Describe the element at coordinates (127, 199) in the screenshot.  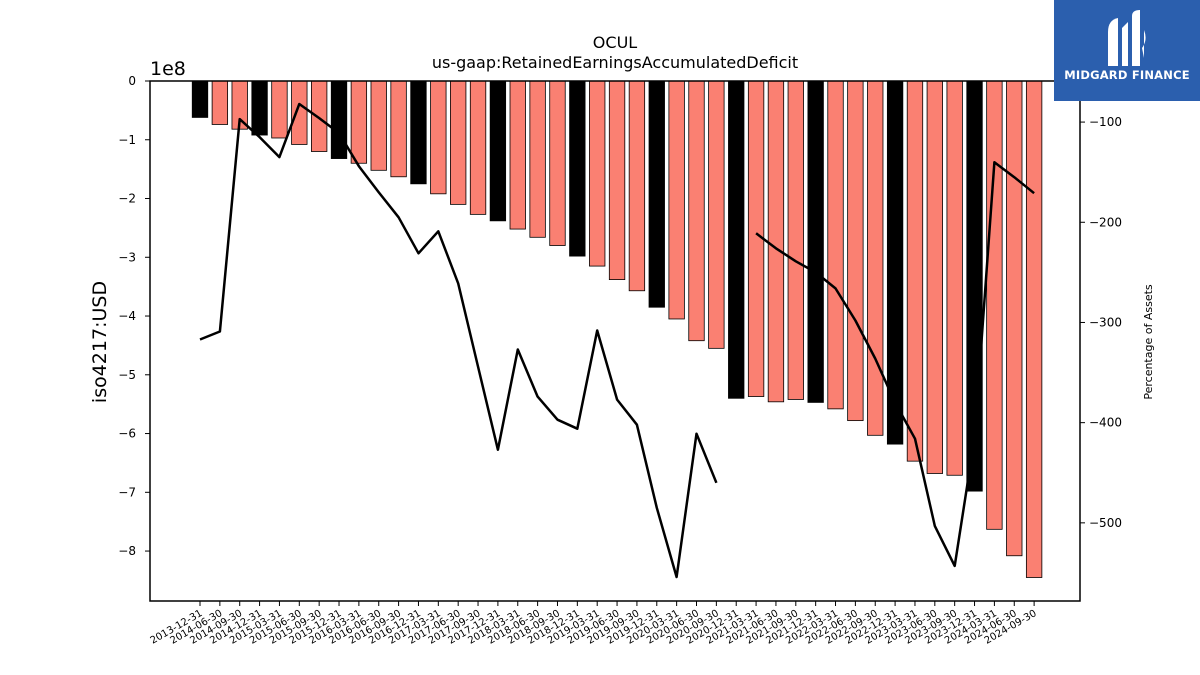
I see `y-tick-label: −2` at that location.